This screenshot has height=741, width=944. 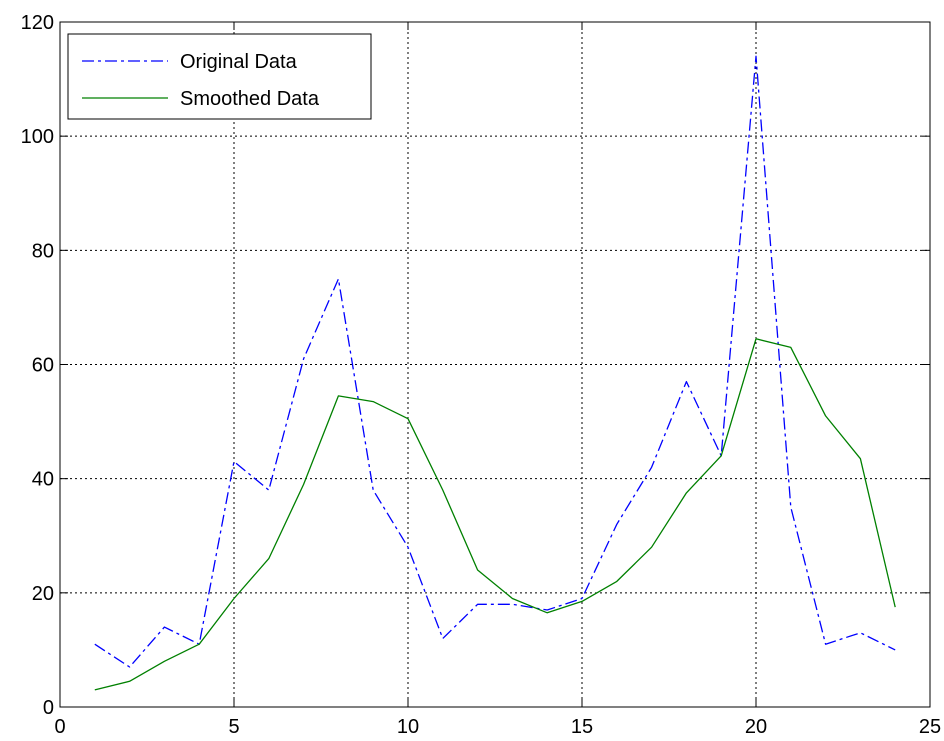 I want to click on legend-label-original: Original Data, so click(x=239, y=62).